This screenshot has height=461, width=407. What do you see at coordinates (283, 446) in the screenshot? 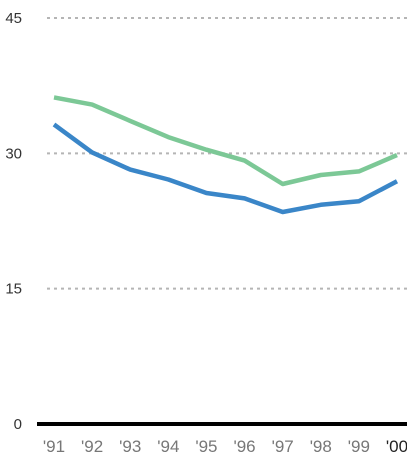
I see `x-tick-label-6: '97` at bounding box center [283, 446].